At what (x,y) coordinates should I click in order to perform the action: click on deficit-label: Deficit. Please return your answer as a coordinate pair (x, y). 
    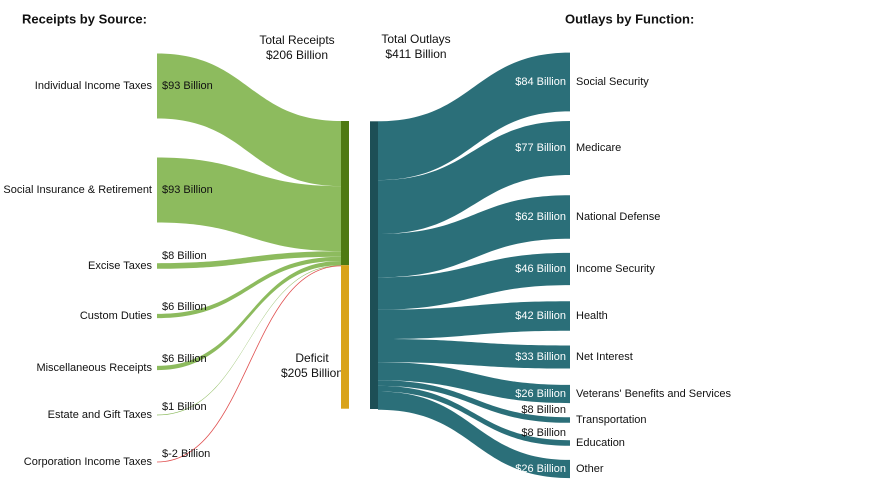
    Looking at the image, I should click on (312, 358).